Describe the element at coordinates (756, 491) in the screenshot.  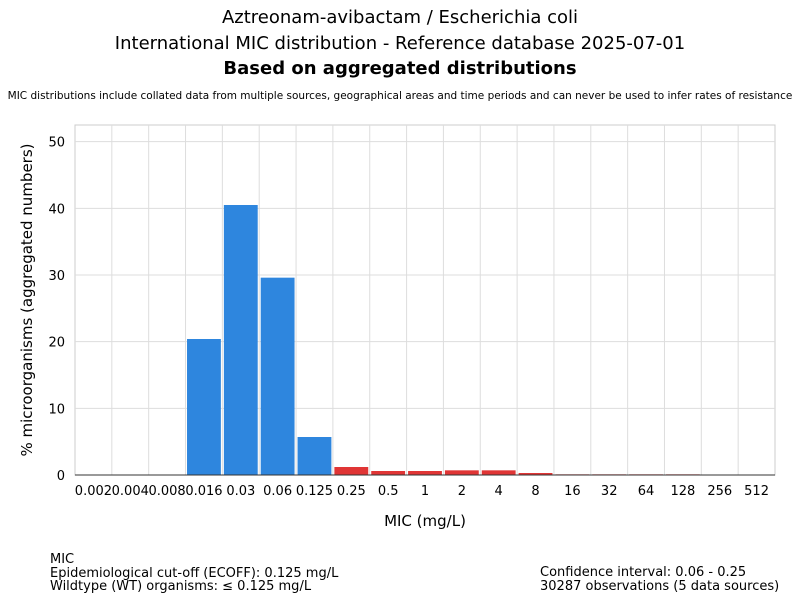
I see `x-tick-label: 512` at that location.